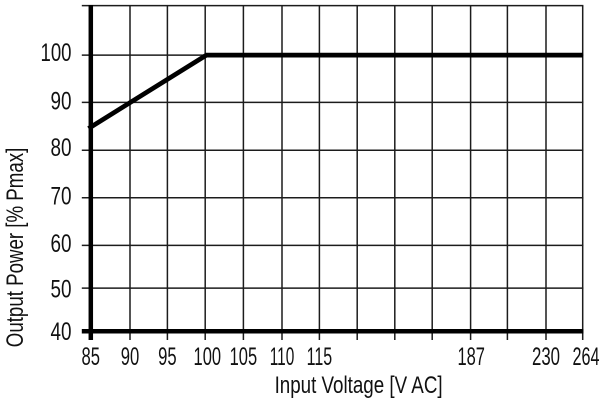 Image resolution: width=600 pixels, height=402 pixels. What do you see at coordinates (546, 357) in the screenshot?
I see `svg-text: 230` at bounding box center [546, 357].